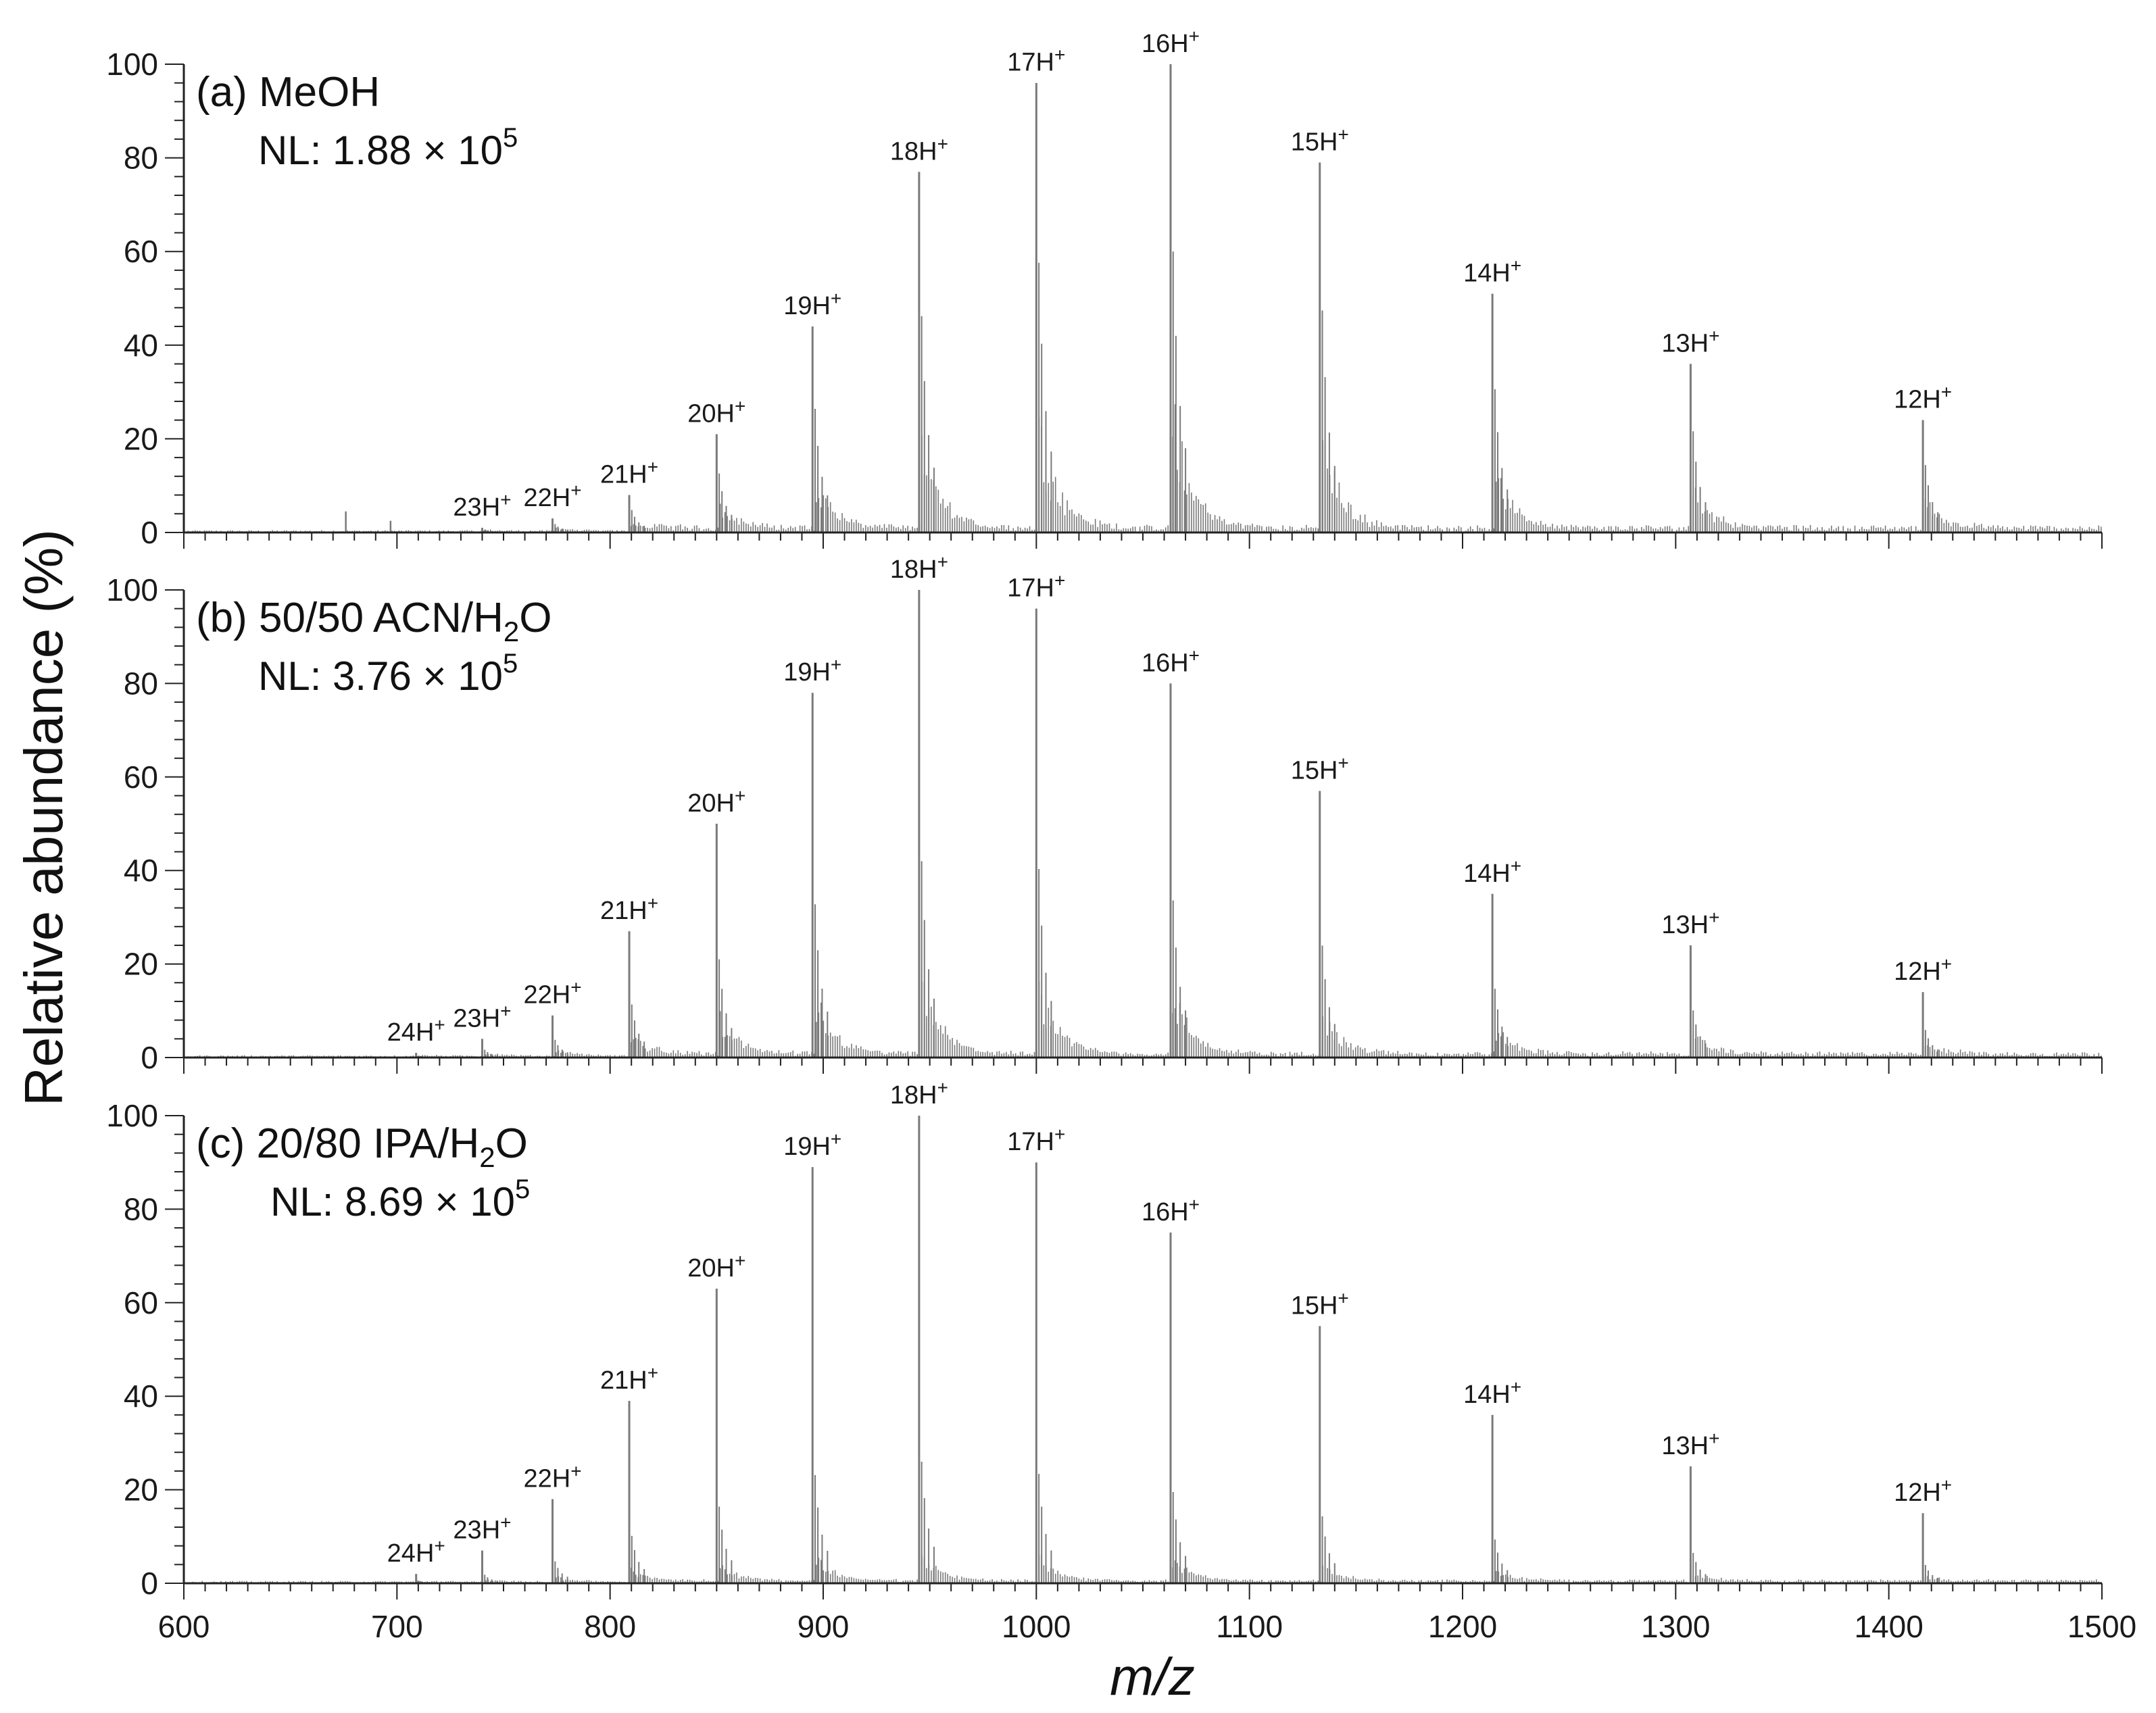 The width and height of the screenshot is (2156, 1713). I want to click on nl-value-3: NL: 8.69 × 105, so click(400, 1199).